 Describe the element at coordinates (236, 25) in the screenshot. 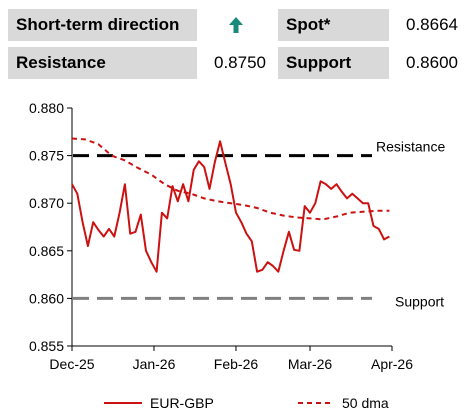

I see `up-arrow-icon` at that location.